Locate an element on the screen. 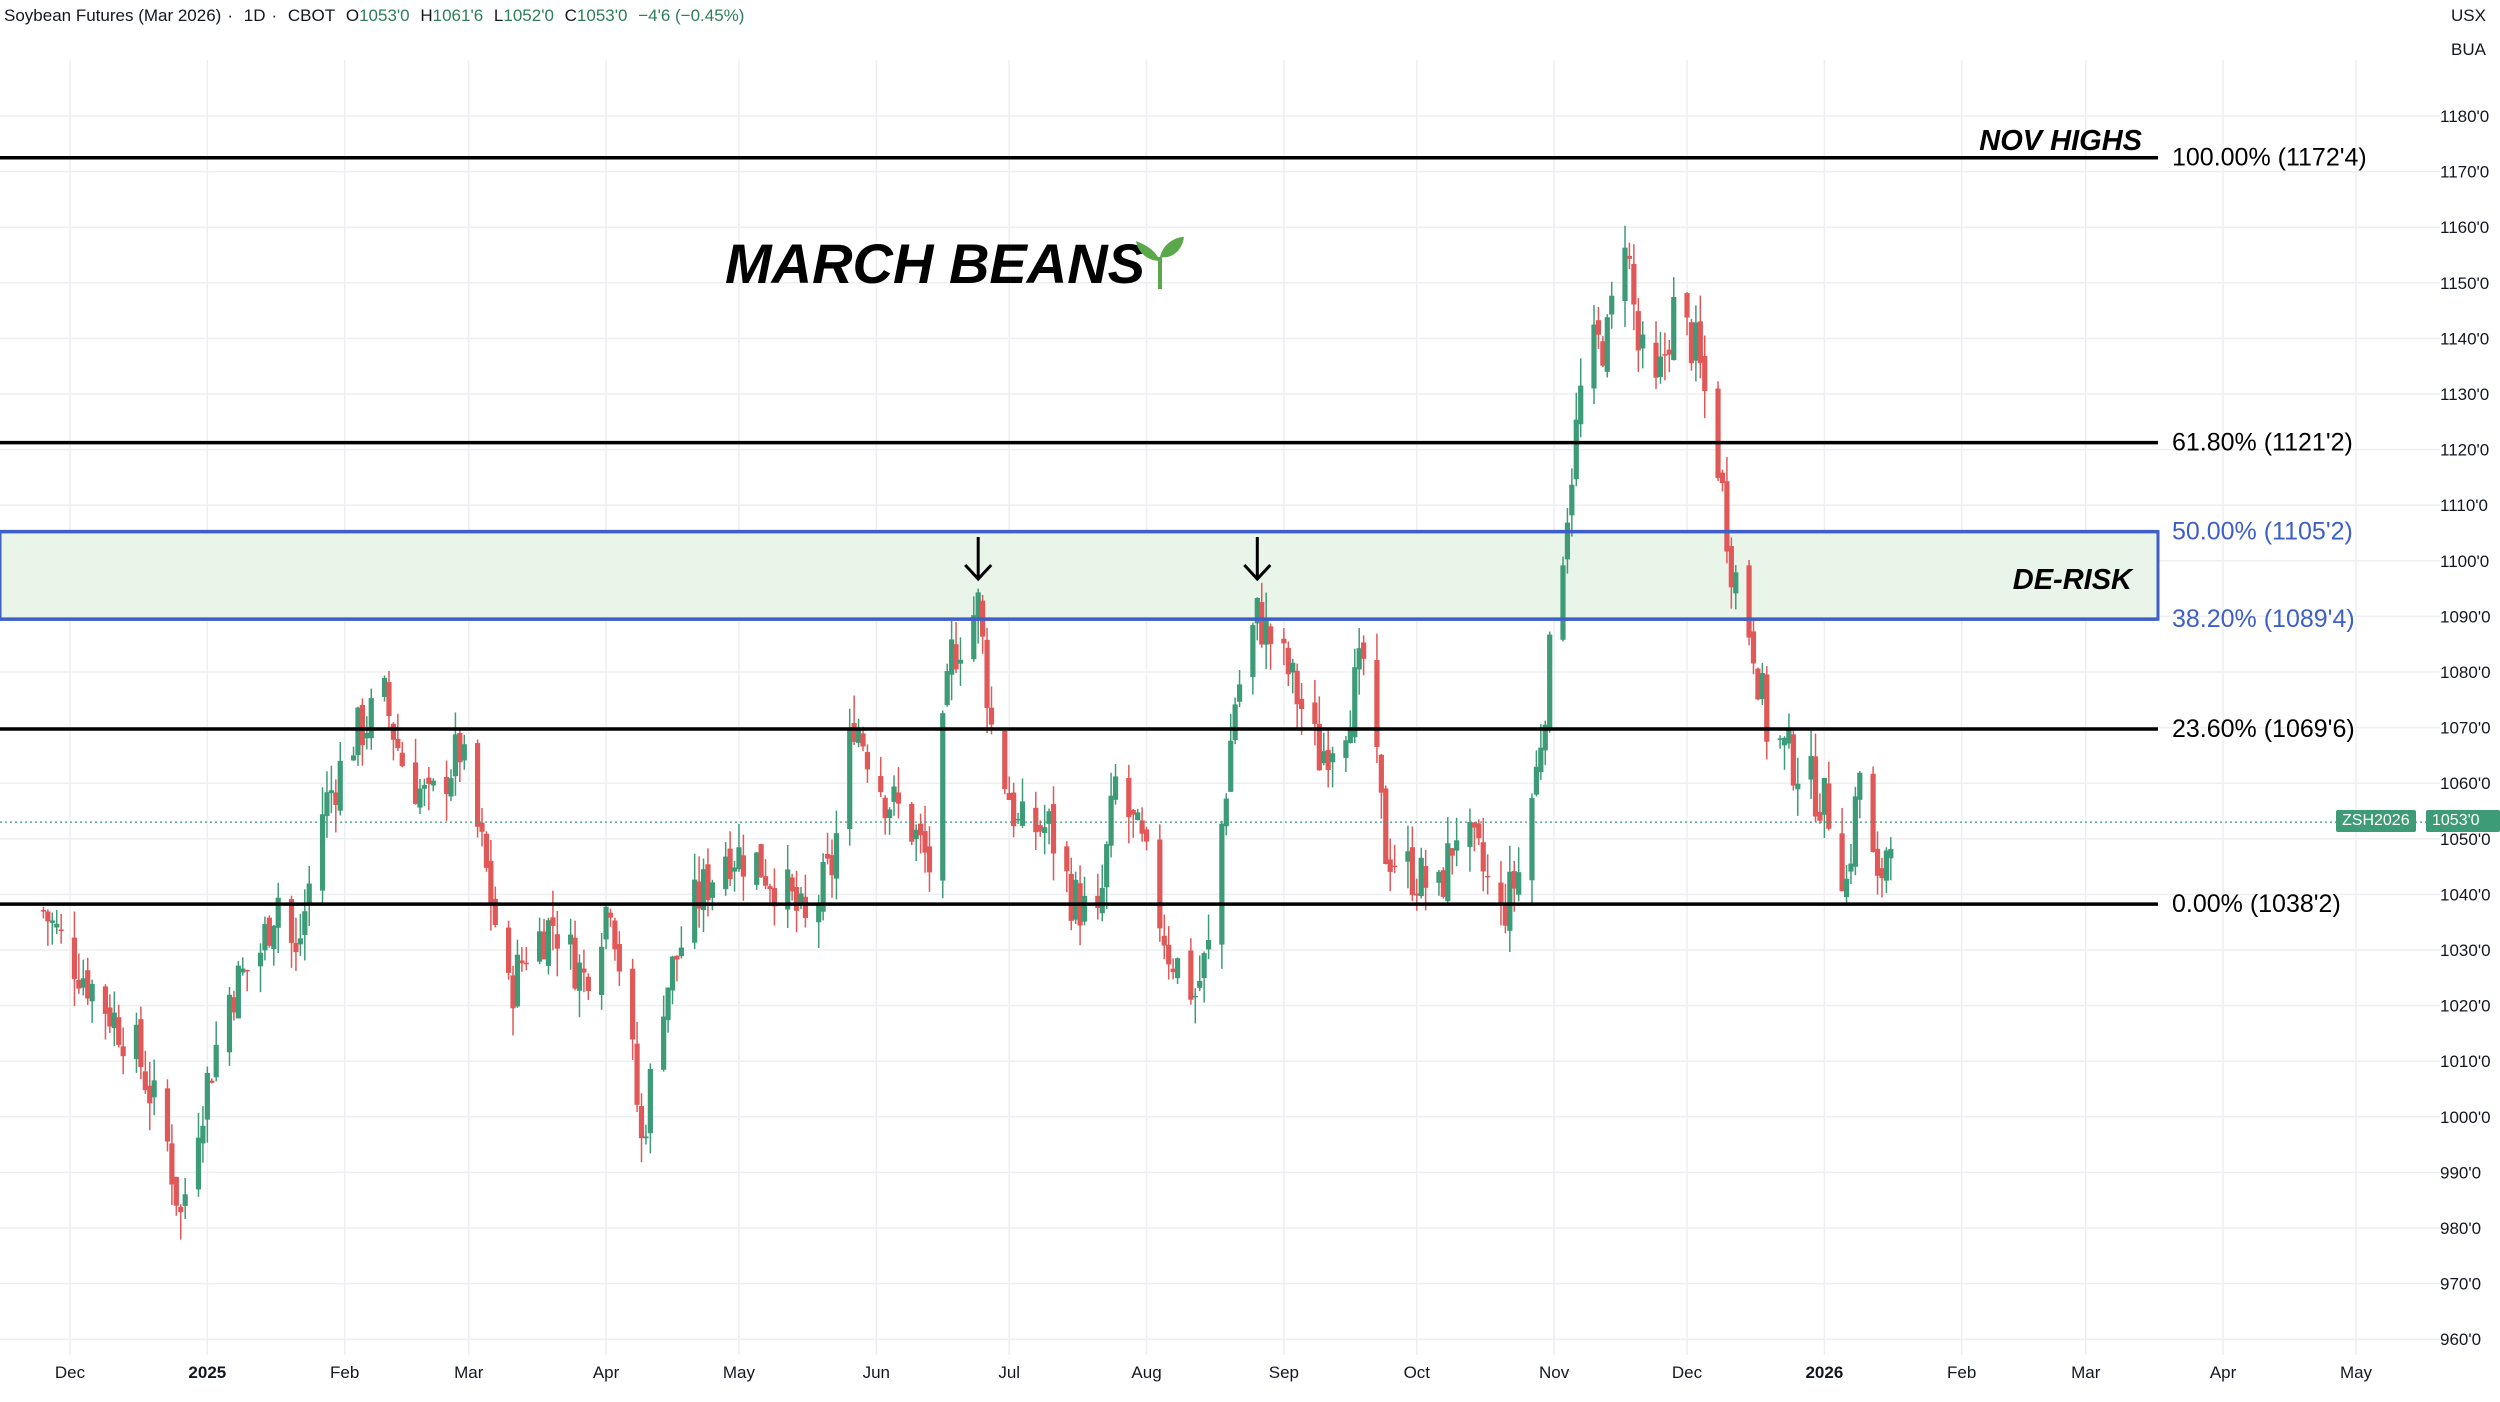 This screenshot has height=1402, width=2500. unit-label: BUA is located at coordinates (2468, 49).